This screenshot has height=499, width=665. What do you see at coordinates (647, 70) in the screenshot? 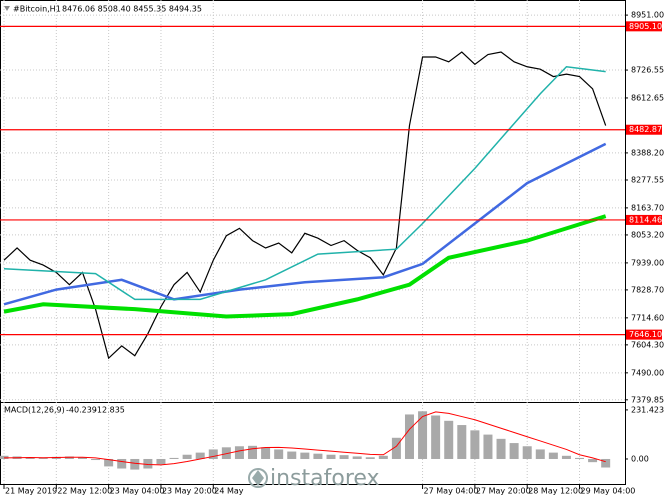
I see `y-tick-label: 8726.55` at bounding box center [647, 70].